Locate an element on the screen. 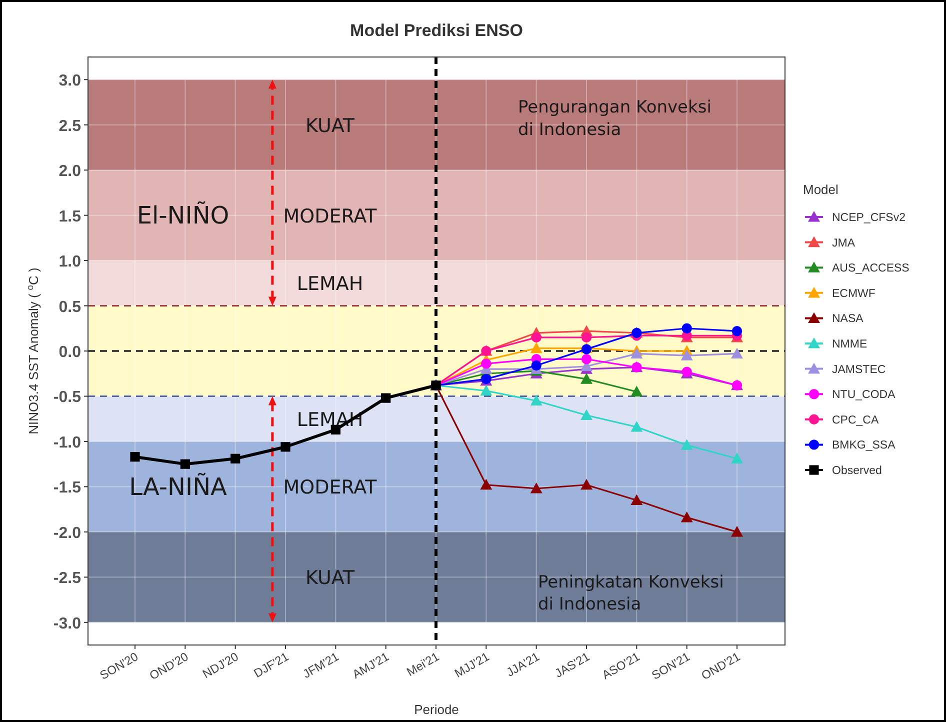 The height and width of the screenshot is (722, 946). band-label: LEMAH is located at coordinates (330, 284).